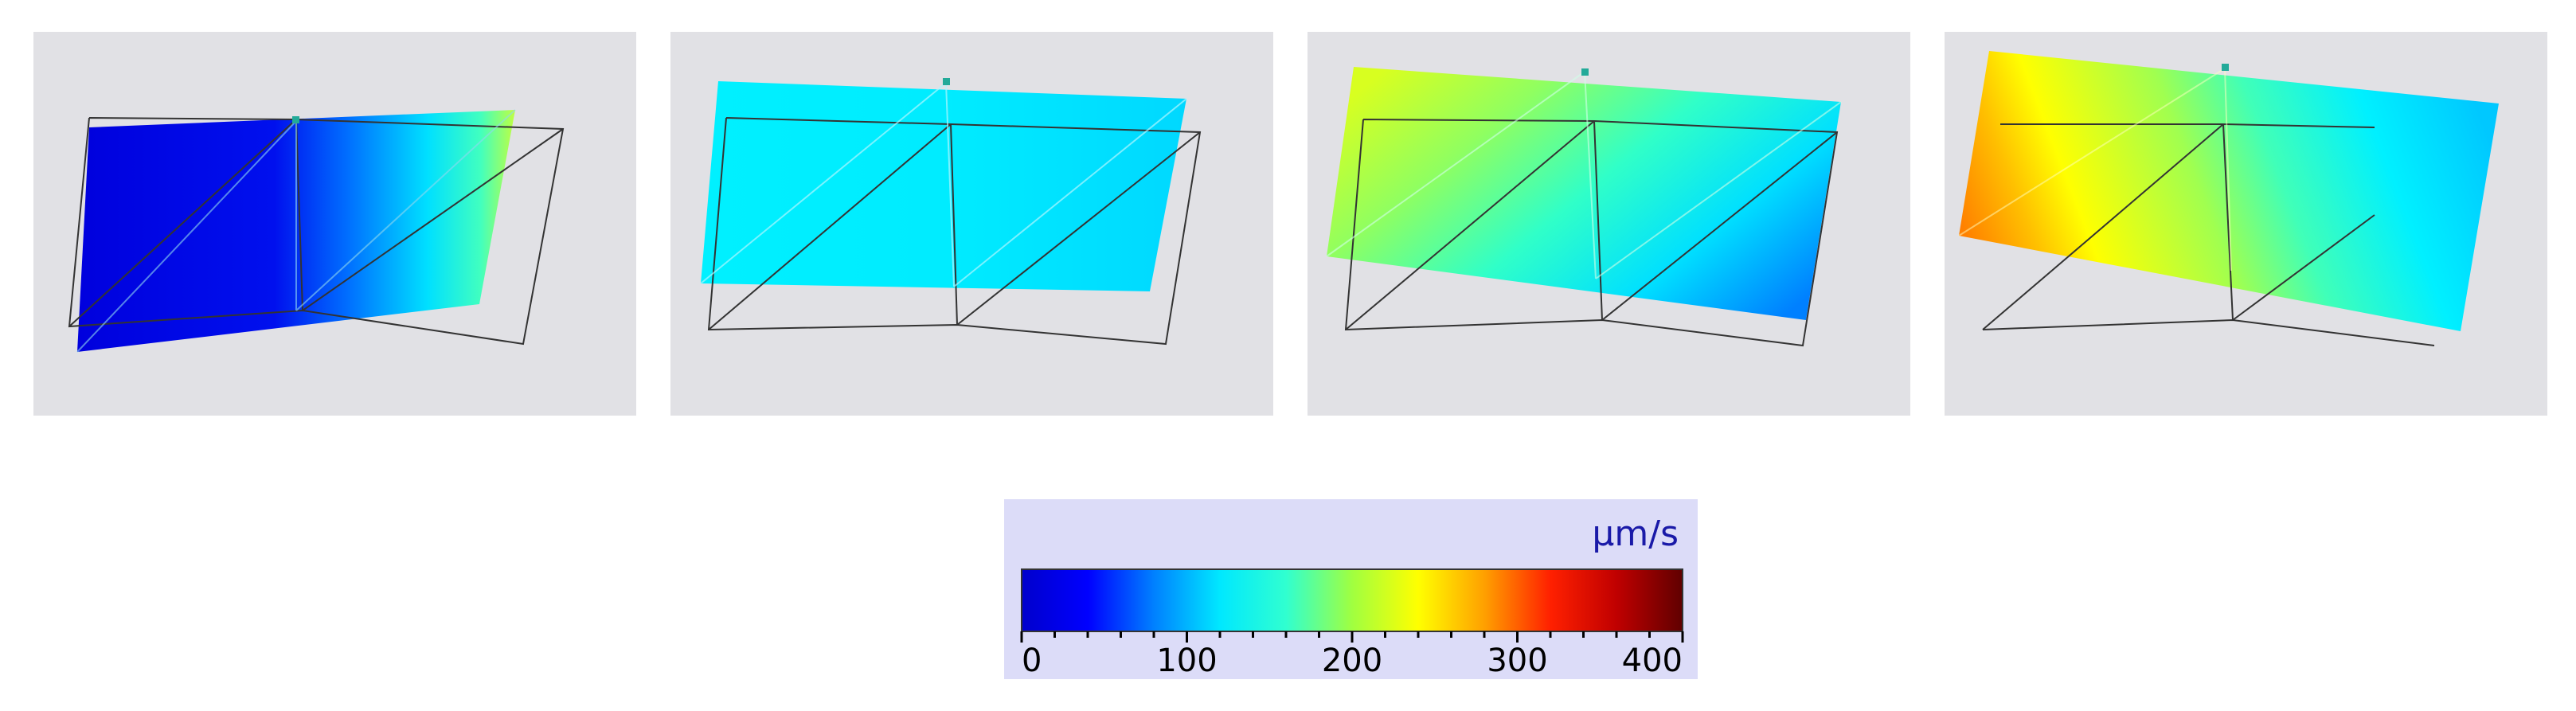  I want to click on colorbar-ticks, so click(1352, 637).